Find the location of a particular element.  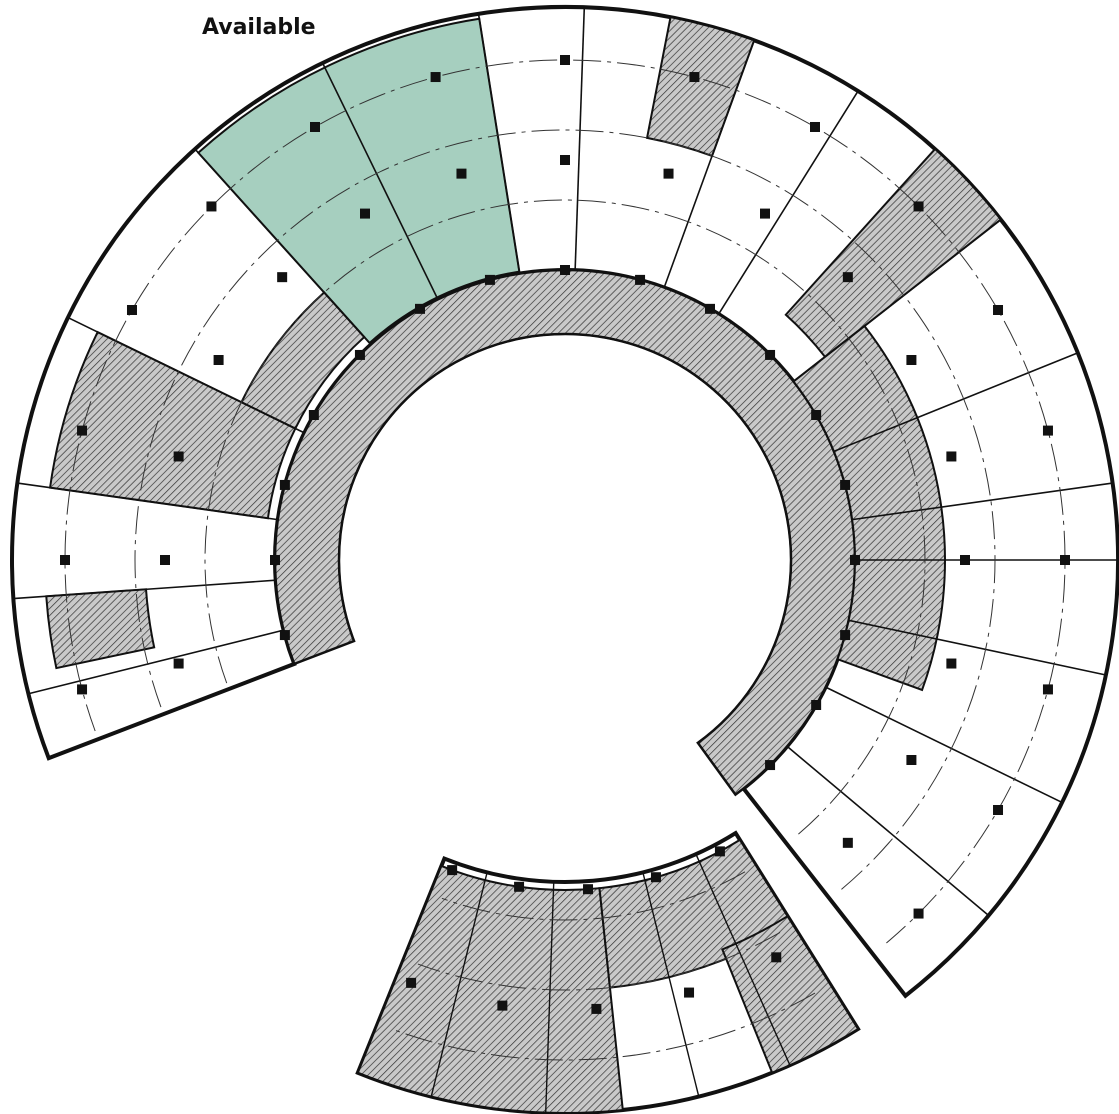

available-suite is located at coordinates (358, 181).